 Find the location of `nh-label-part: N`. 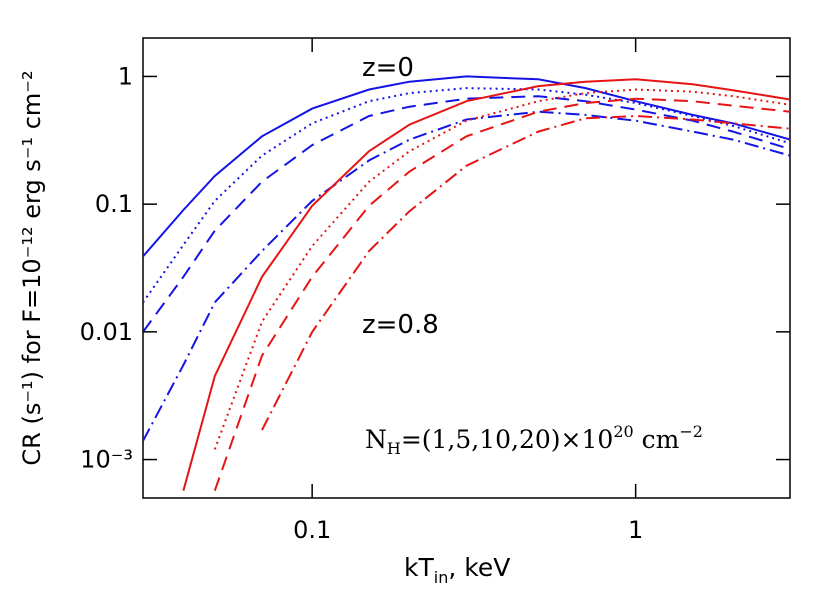

nh-label-part: N is located at coordinates (376, 439).